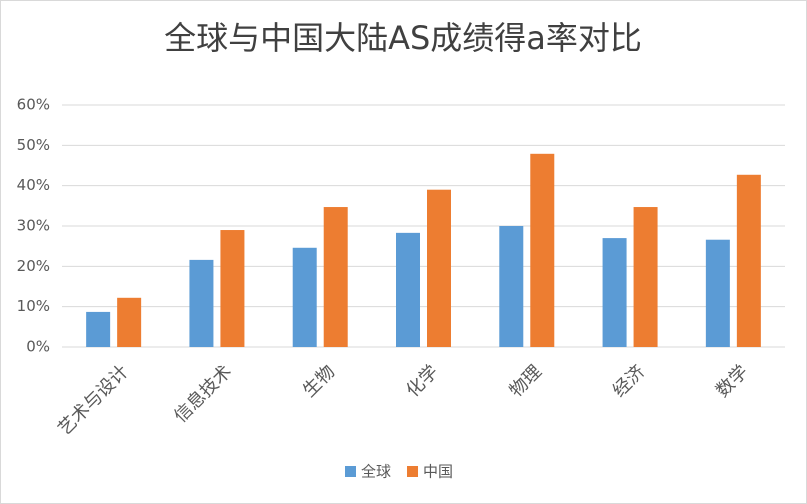 This screenshot has height=504, width=807. Describe the element at coordinates (376, 472) in the screenshot. I see `legend-label: 全球` at that location.